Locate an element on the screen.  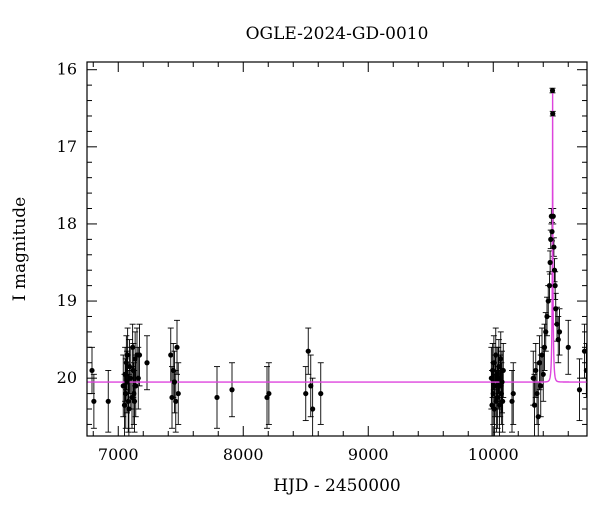
y-axis-label: I magnitude is located at coordinates (20, 249).